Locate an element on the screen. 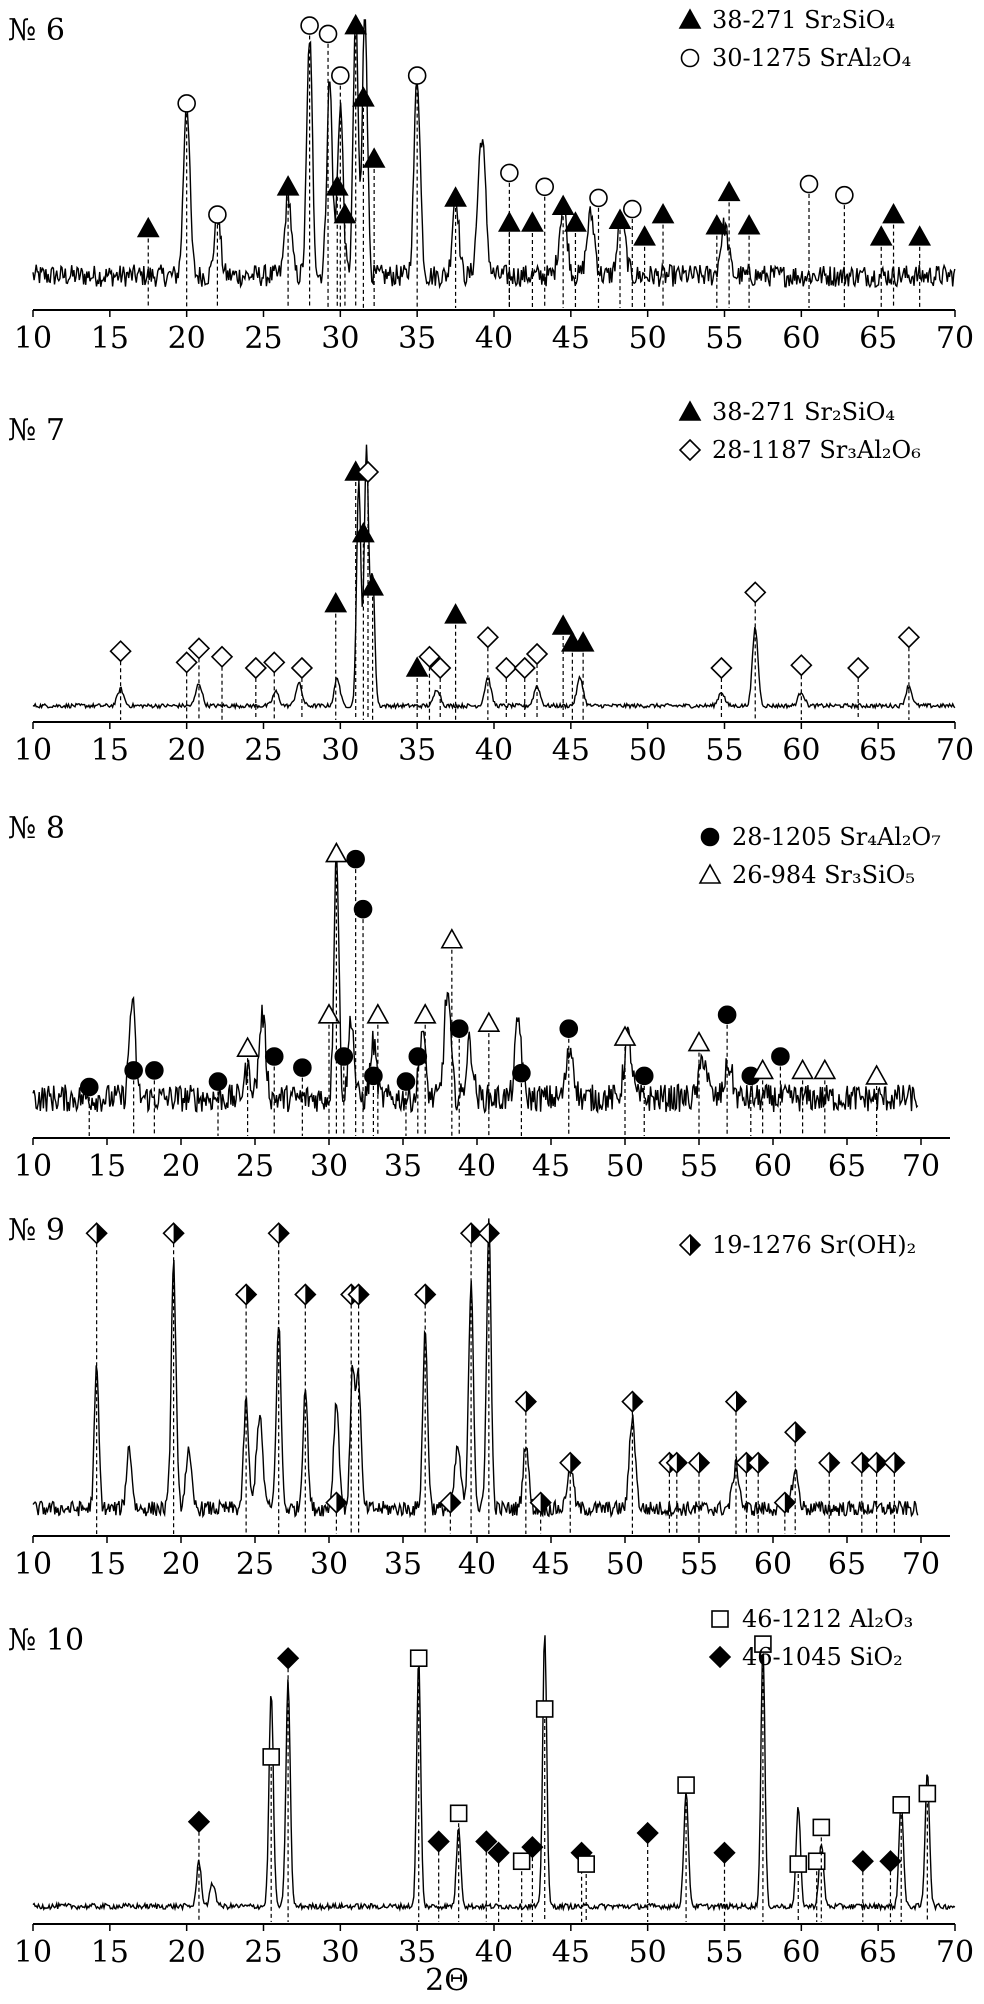 Image resolution: width=984 pixels, height=2004 pixels. xrd-trace is located at coordinates (494, 577).